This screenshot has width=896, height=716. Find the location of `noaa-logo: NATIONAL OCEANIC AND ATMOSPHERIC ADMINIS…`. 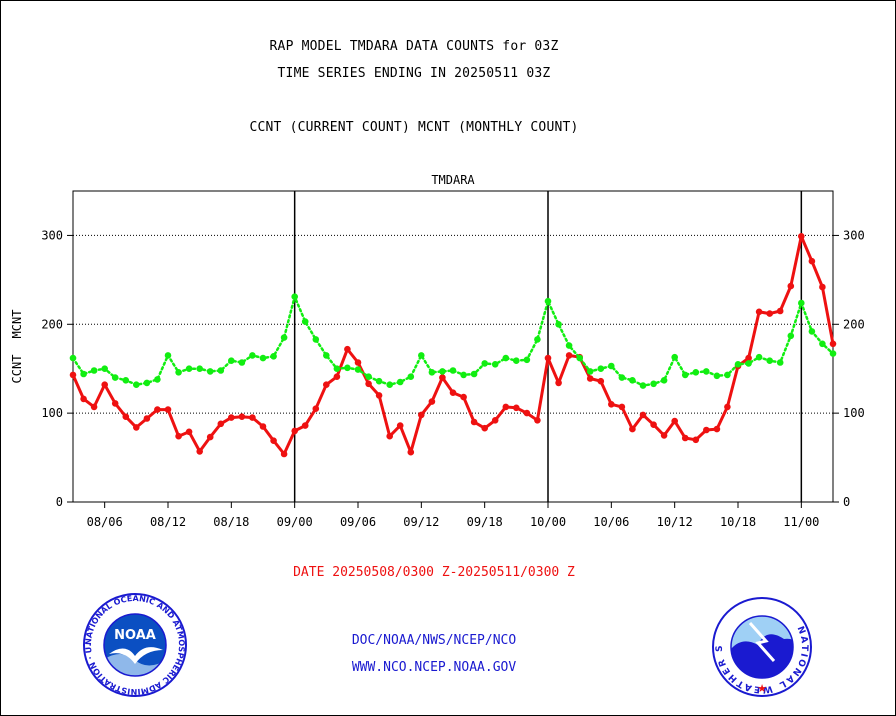

noaa-logo: NATIONAL OCEANIC AND ATMOSPHERIC ADMINIS… is located at coordinates (134, 644).